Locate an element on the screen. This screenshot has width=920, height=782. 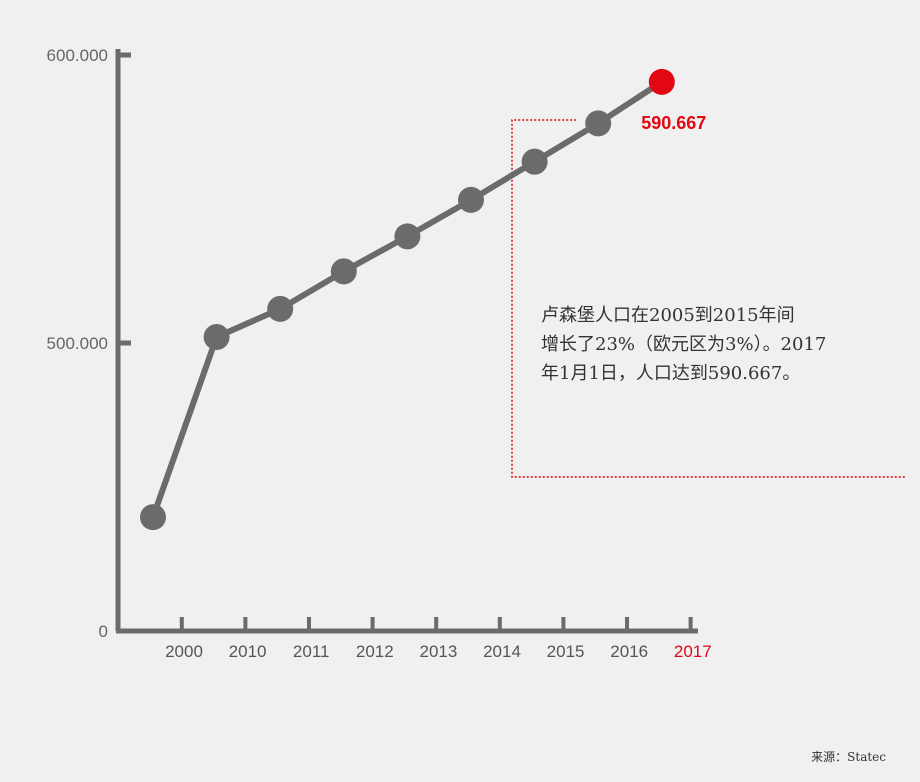
x-tick-label: 2012 is located at coordinates (375, 651).